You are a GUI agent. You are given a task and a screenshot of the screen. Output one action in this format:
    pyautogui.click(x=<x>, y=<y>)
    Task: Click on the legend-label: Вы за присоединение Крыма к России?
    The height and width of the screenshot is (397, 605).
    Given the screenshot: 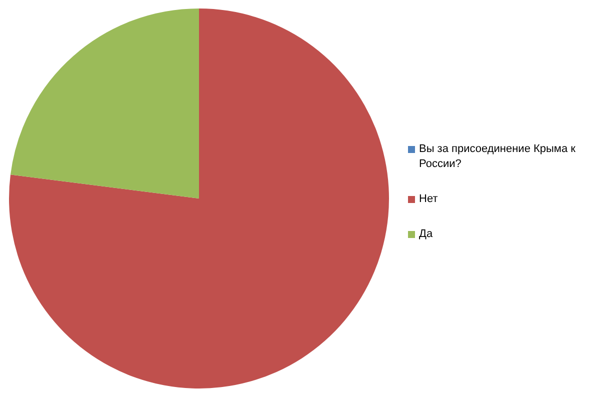 What is the action you would take?
    pyautogui.click(x=497, y=157)
    